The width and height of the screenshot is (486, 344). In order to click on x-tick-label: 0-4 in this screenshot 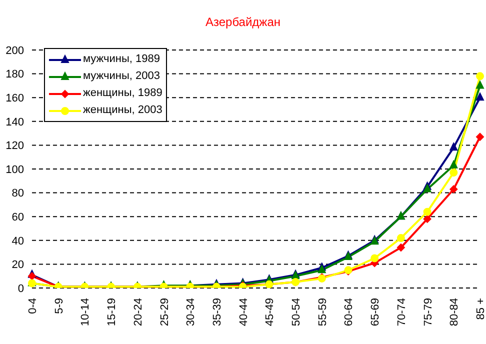, I will do `click(33, 306)`.